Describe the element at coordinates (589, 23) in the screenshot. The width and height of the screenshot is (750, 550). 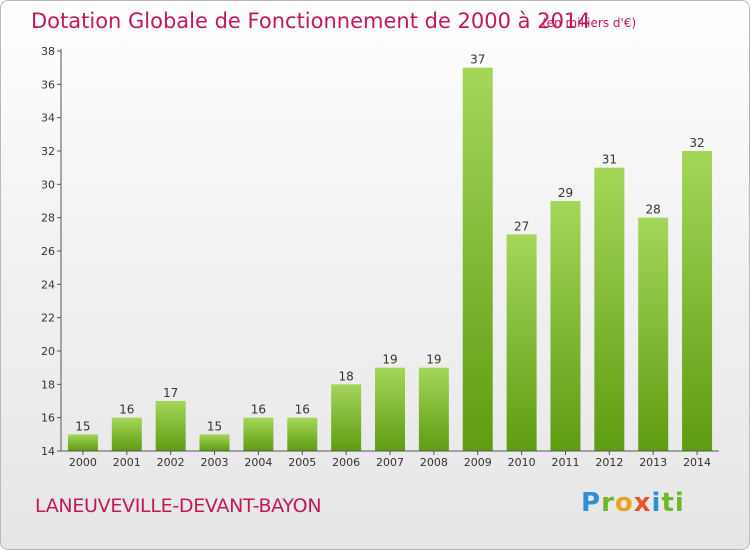
I see `chart-subtitle: (en milliers d'€)` at that location.